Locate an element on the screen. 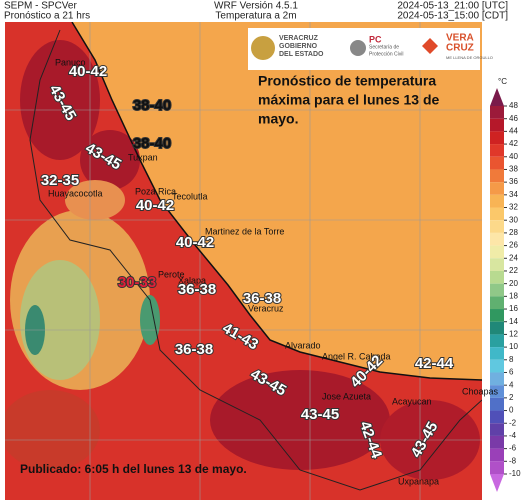 Image resolution: width=526 pixels, height=502 pixels. colorbar-unit: °C is located at coordinates (502, 81).